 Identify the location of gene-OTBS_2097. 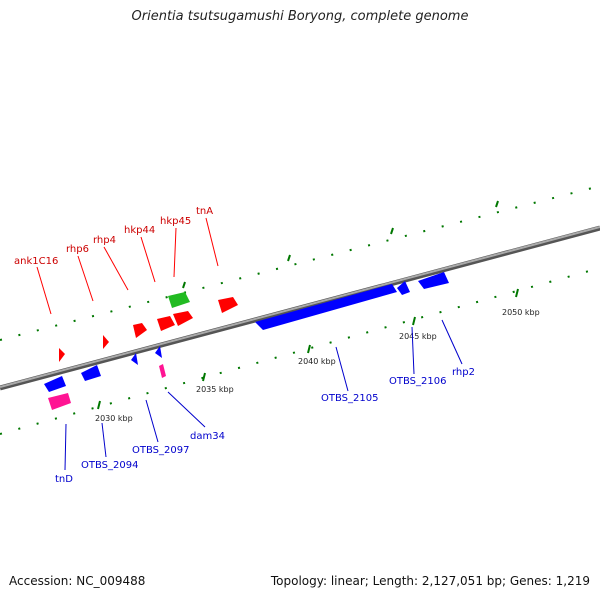
(134, 359).